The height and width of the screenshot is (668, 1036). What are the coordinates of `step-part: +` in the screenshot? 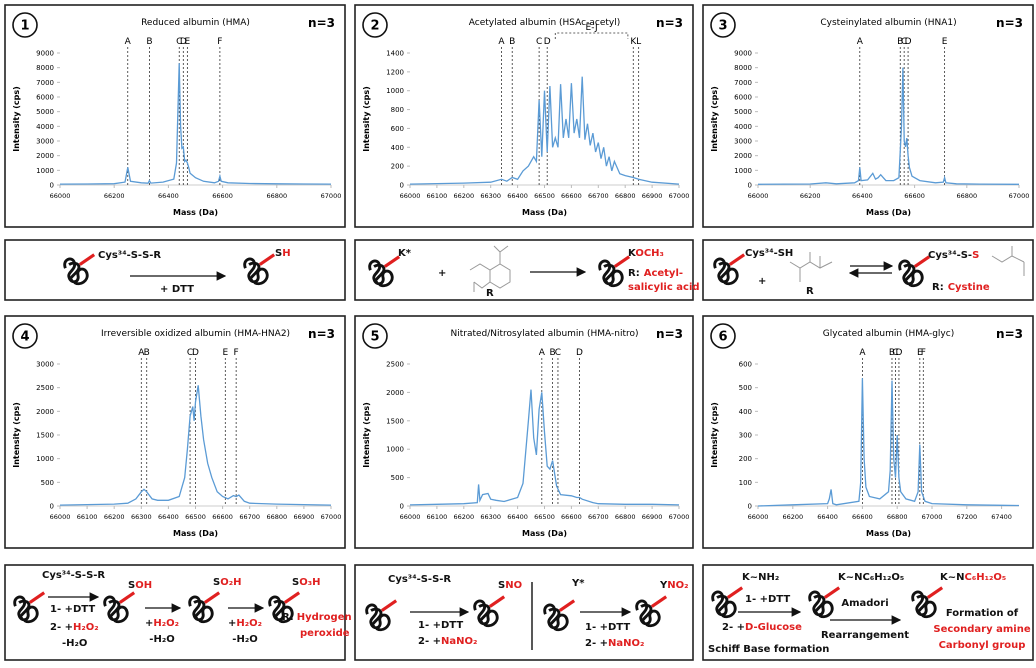 It's located at (149, 623).